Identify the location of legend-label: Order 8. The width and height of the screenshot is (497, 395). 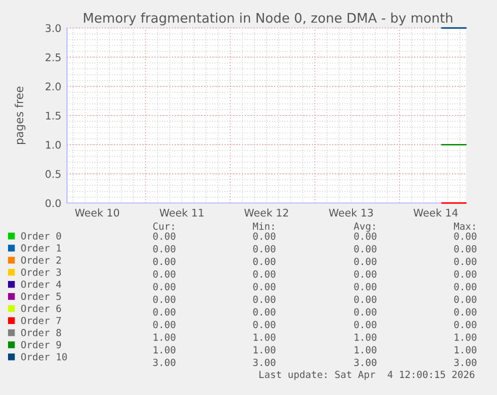
(41, 332).